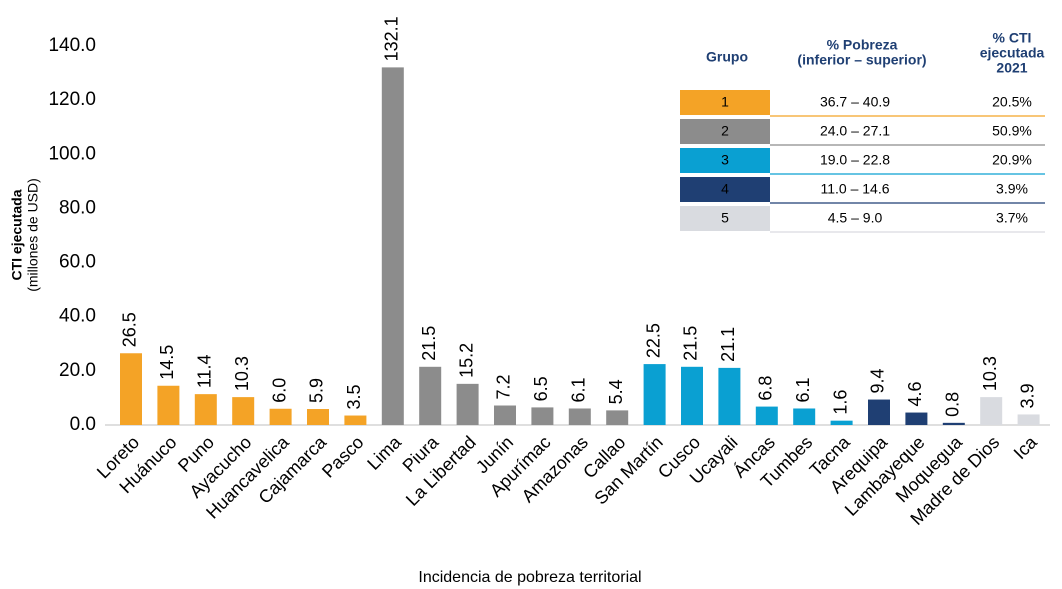 The height and width of the screenshot is (589, 1062). I want to click on cti-share: 50.9%, so click(1012, 131).